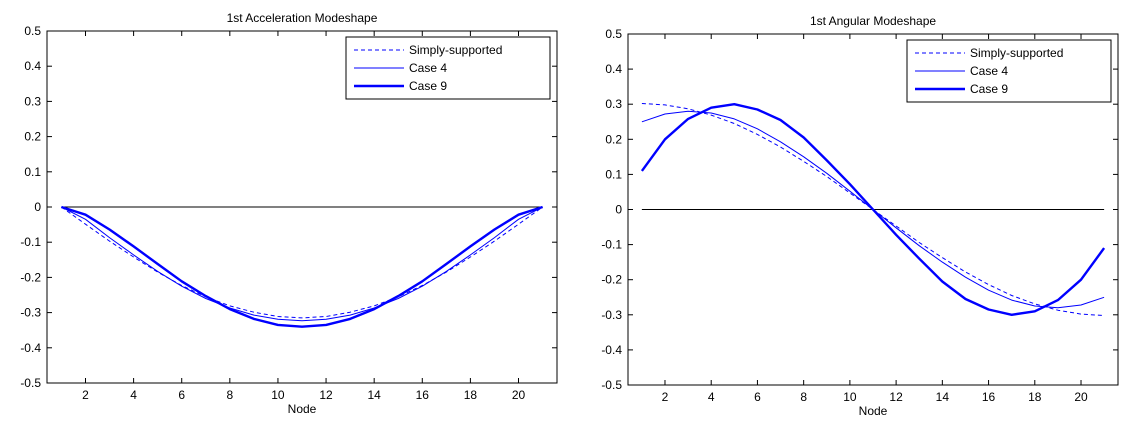 Image resolution: width=1135 pixels, height=433 pixels. I want to click on series-line-simply-supported, so click(302, 262).